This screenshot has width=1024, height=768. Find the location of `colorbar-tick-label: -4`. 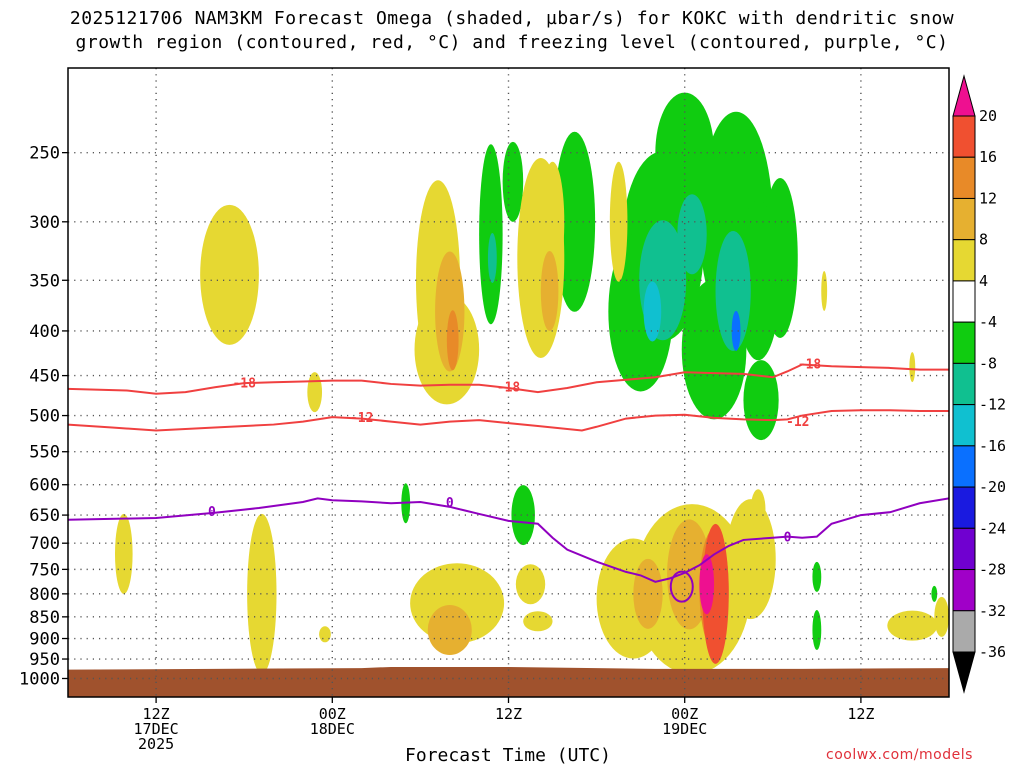

colorbar-tick-label: -4 is located at coordinates (988, 322).